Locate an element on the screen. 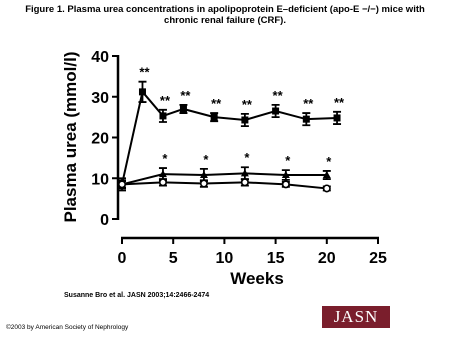 Image resolution: width=450 pixels, height=338 pixels. y-tick-label: 40 is located at coordinates (100, 57).